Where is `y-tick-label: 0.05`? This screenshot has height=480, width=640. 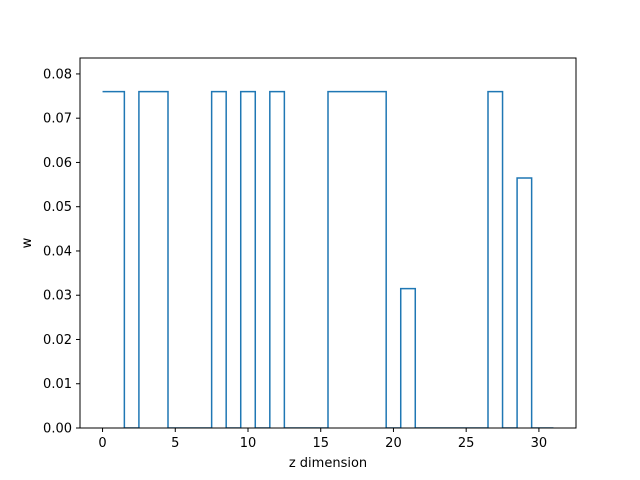
y-tick-label: 0.05 is located at coordinates (57, 207).